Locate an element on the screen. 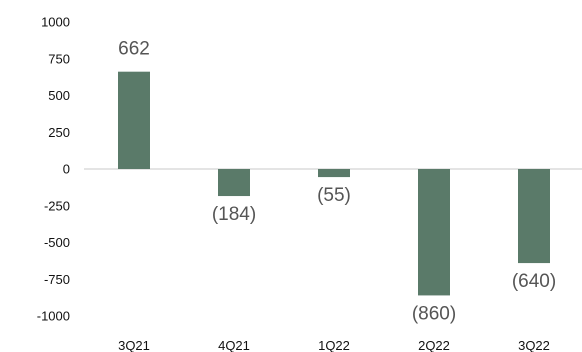  data-label: 662 is located at coordinates (134, 49).